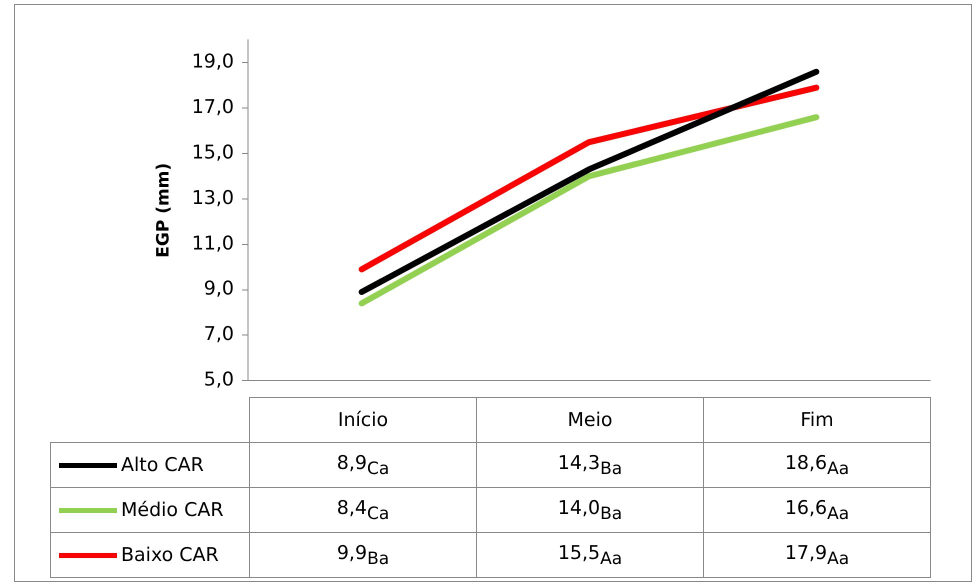 This screenshot has width=976, height=587. I want to click on y-tick-label: 7,0, so click(219, 334).